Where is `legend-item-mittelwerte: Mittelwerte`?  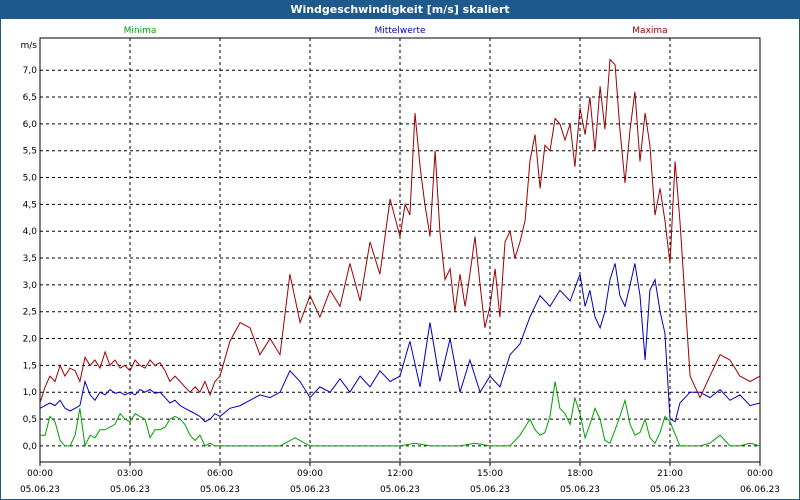 legend-item-mittelwerte: Mittelwerte is located at coordinates (399, 31).